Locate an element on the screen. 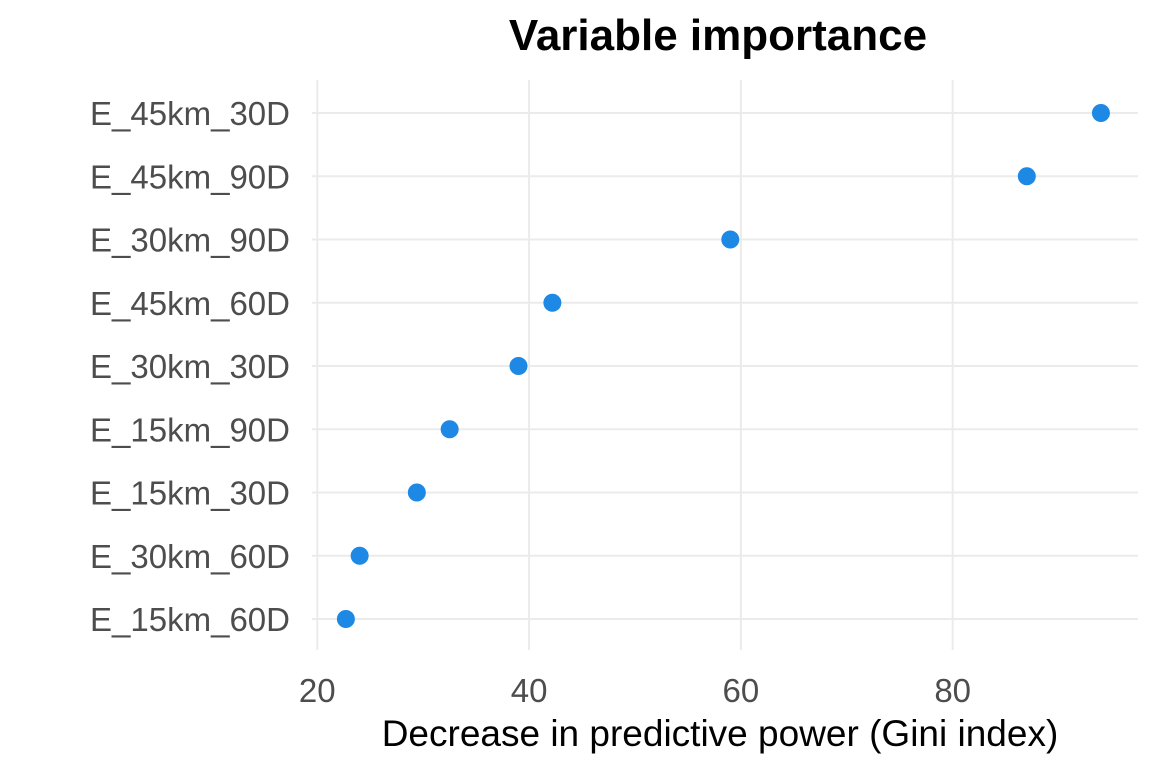 The height and width of the screenshot is (768, 1152). chart-title: Variable importance is located at coordinates (718, 35).